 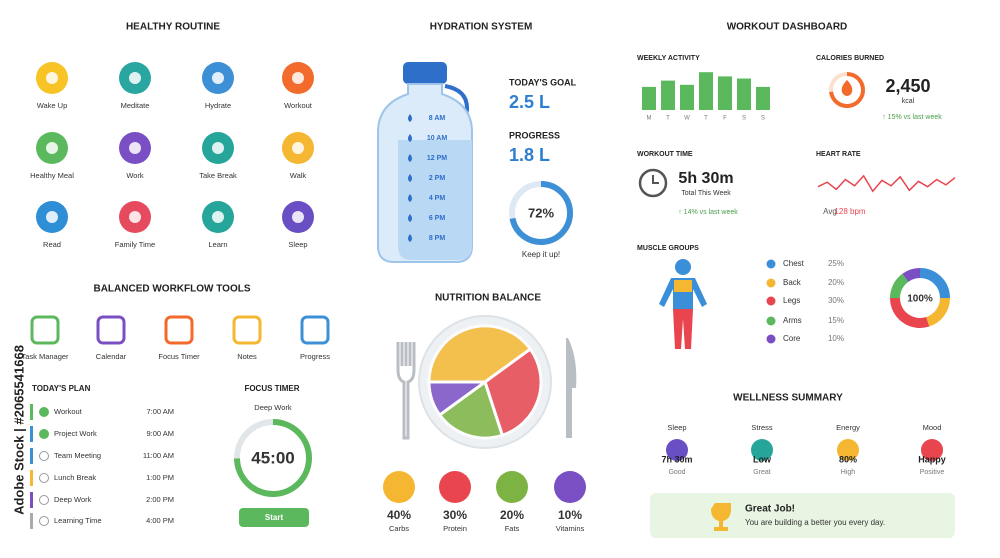 What do you see at coordinates (160, 477) in the screenshot?
I see `plan-time: 1:00 PM` at bounding box center [160, 477].